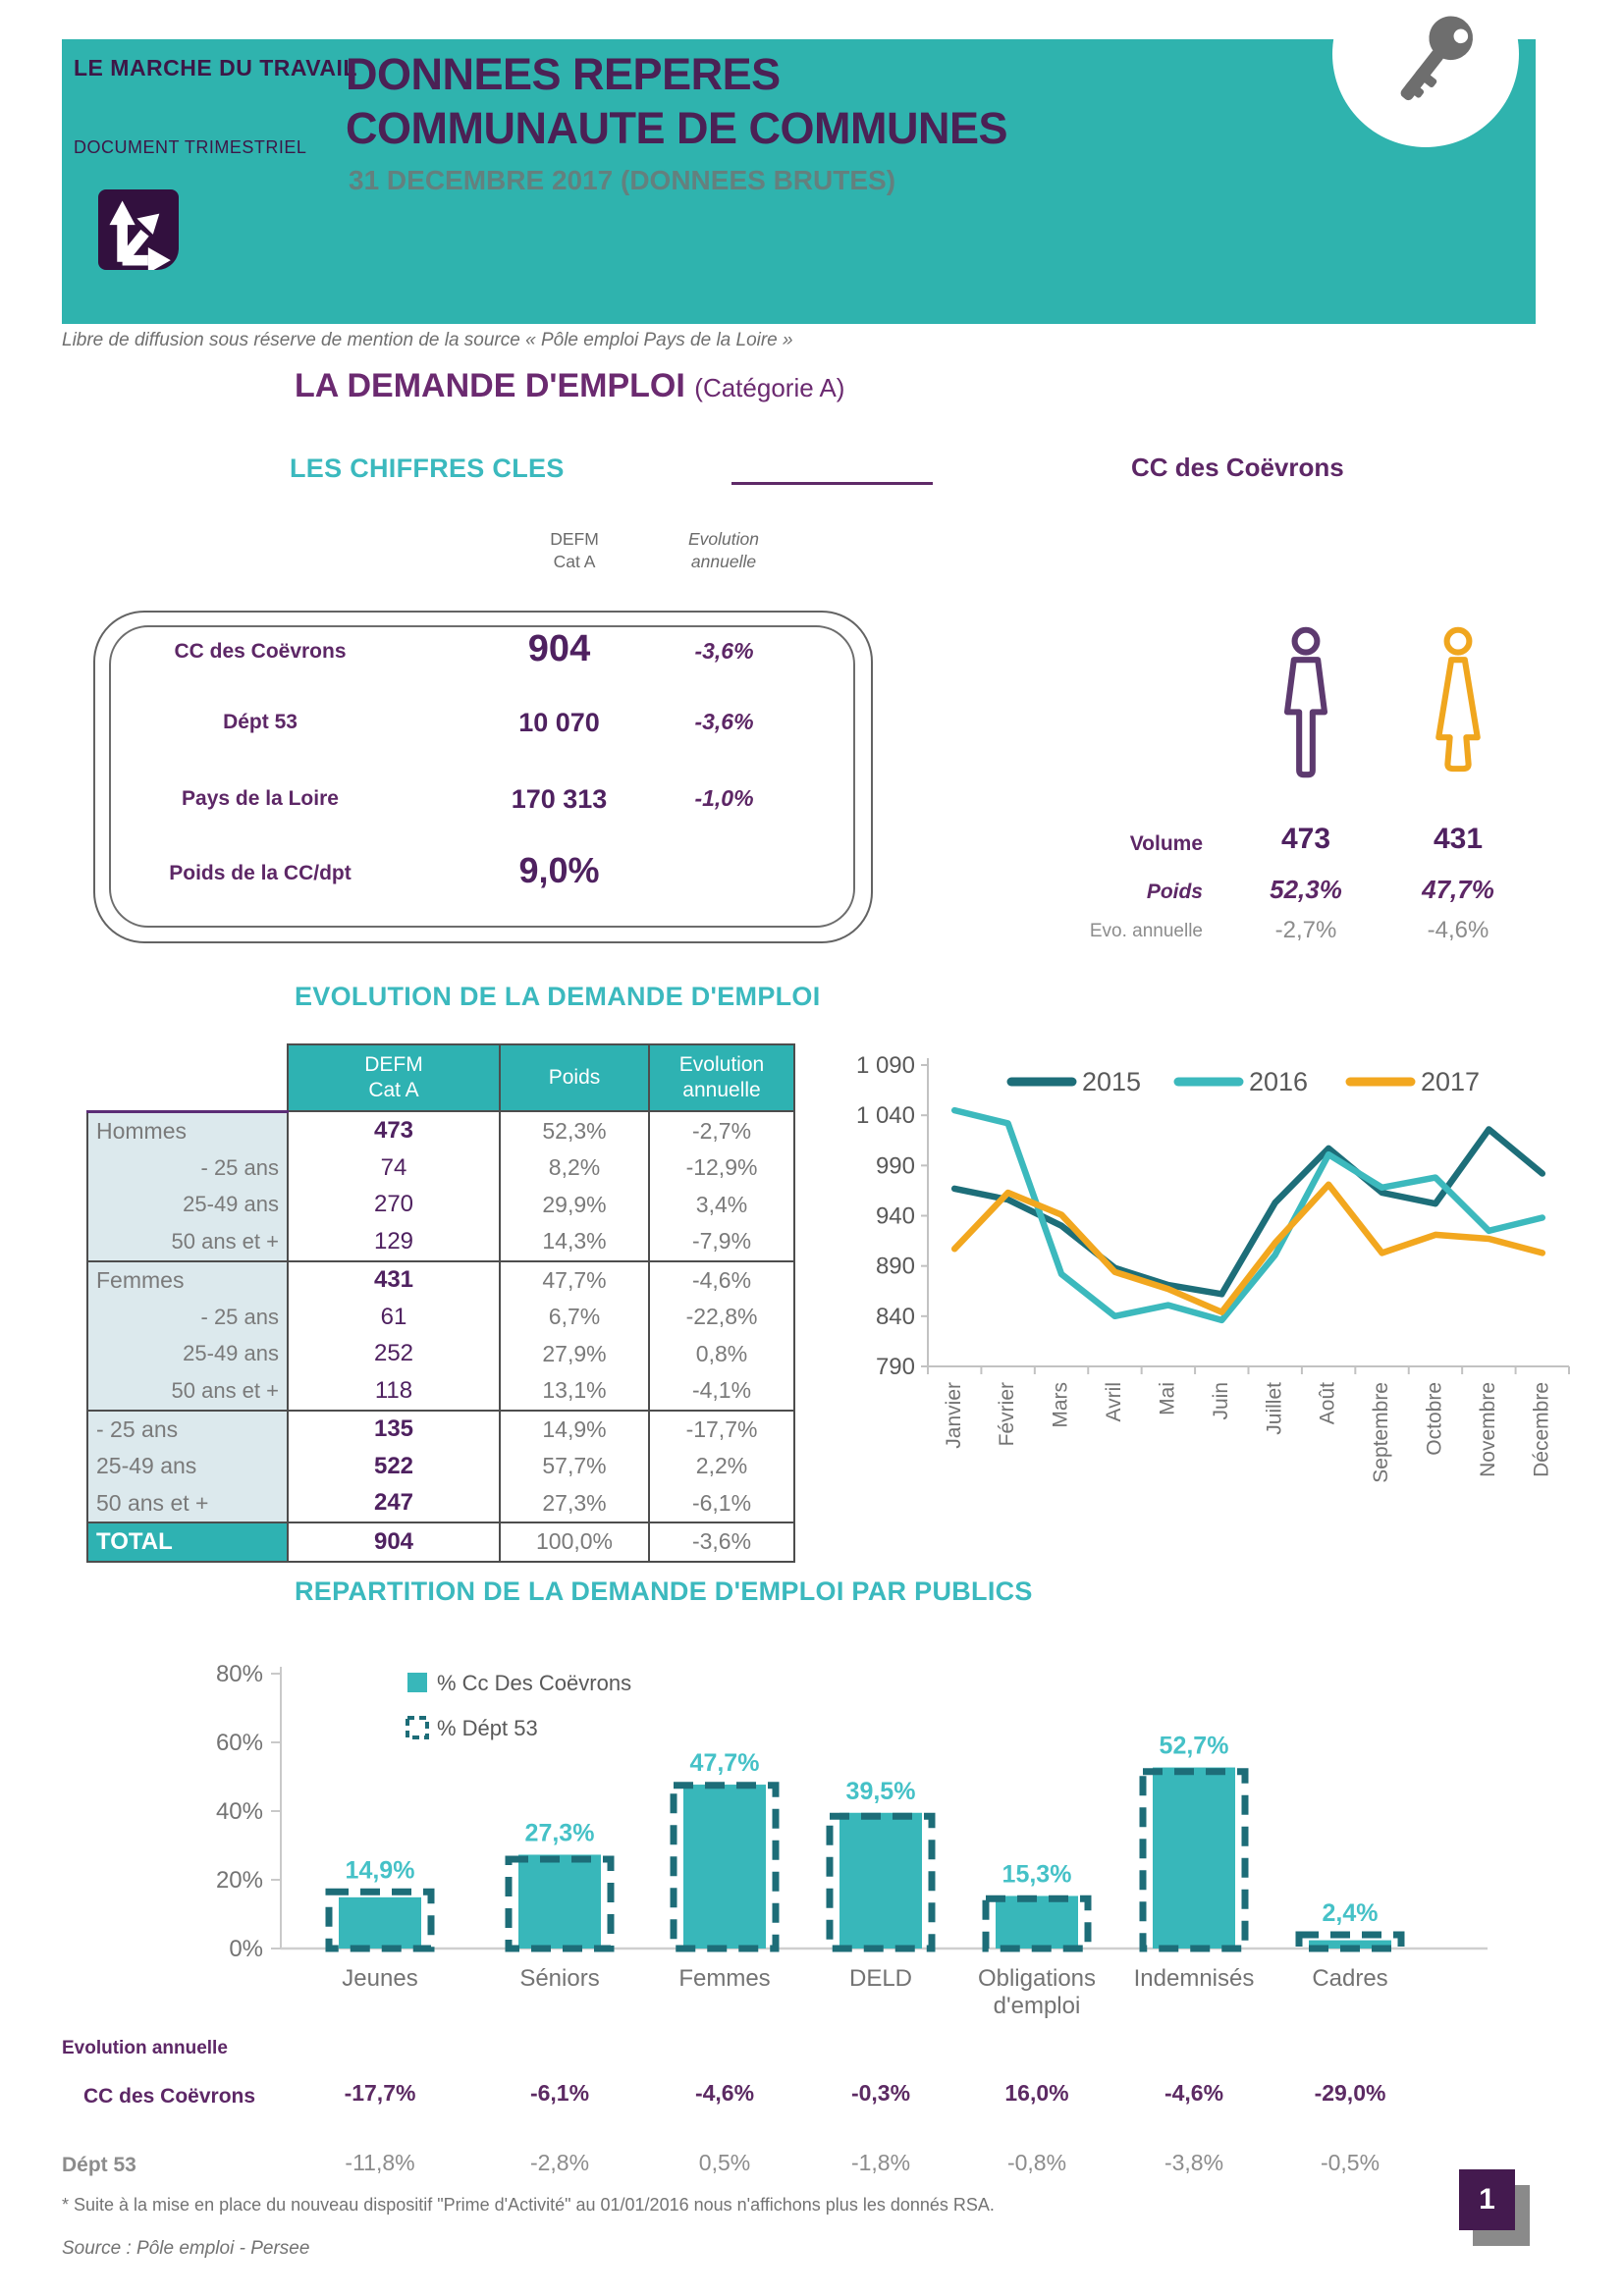 Image resolution: width=1624 pixels, height=2296 pixels. Describe the element at coordinates (380, 2093) in the screenshot. I see `evo-cc-value: -17,7%` at that location.